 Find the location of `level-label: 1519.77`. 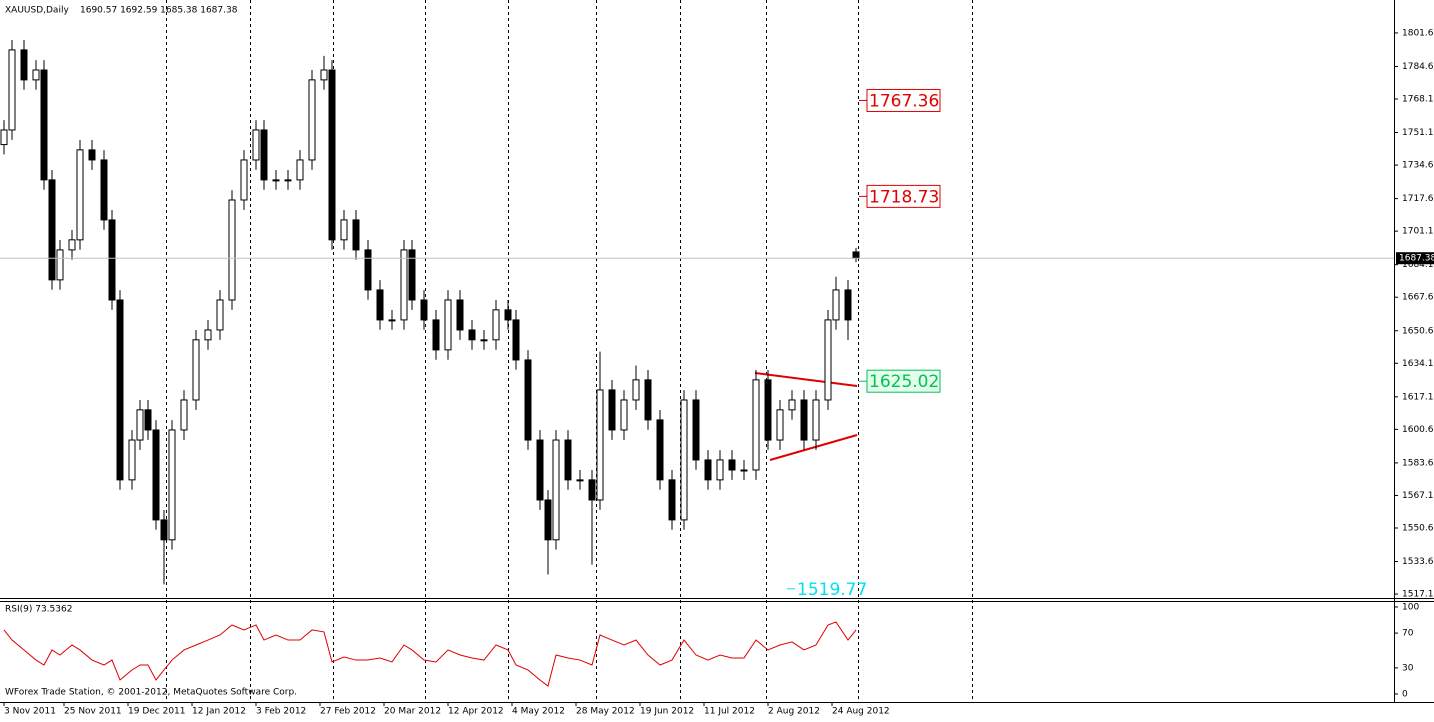

level-label: 1519.77 is located at coordinates (832, 590).